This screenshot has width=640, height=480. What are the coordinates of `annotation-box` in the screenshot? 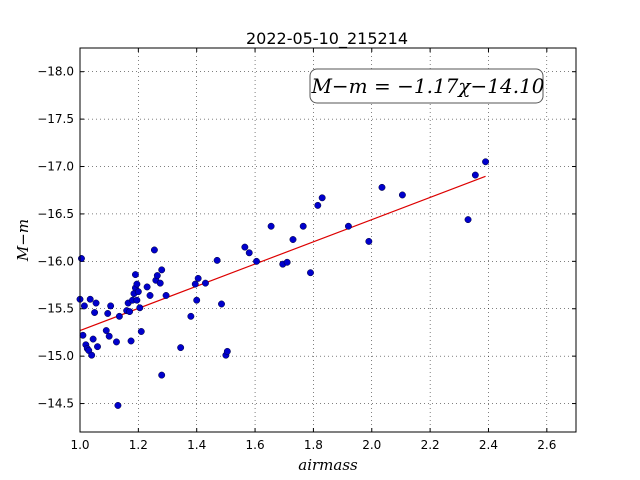 It's located at (426, 86).